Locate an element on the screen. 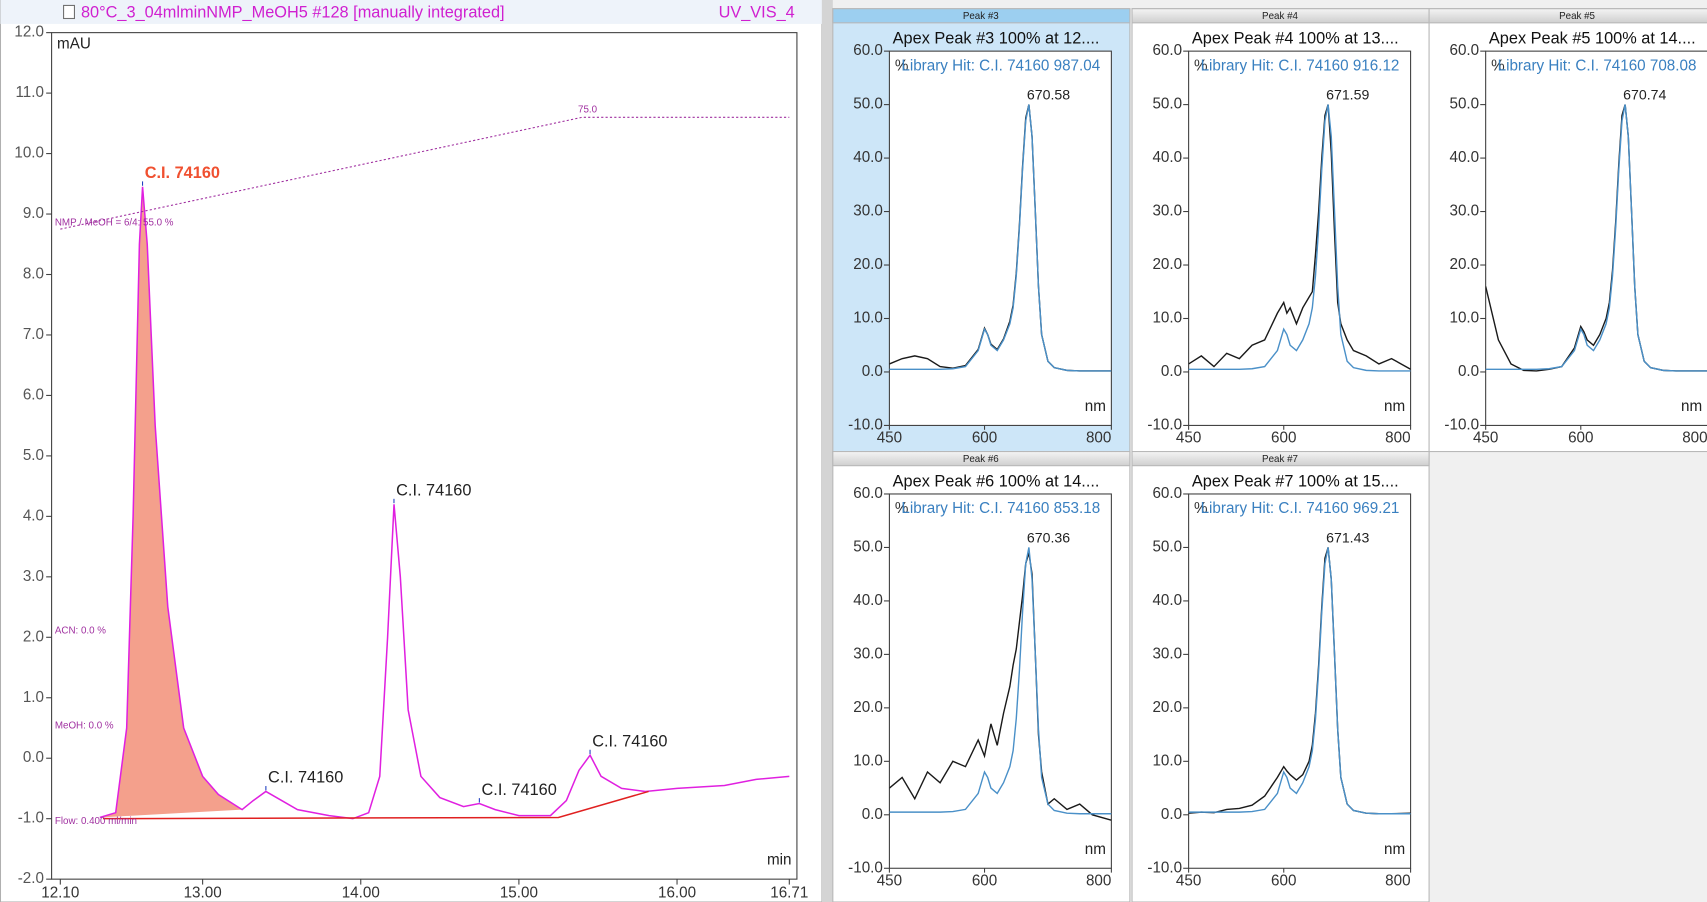  y-tick-label: 7.0 is located at coordinates (33, 334).